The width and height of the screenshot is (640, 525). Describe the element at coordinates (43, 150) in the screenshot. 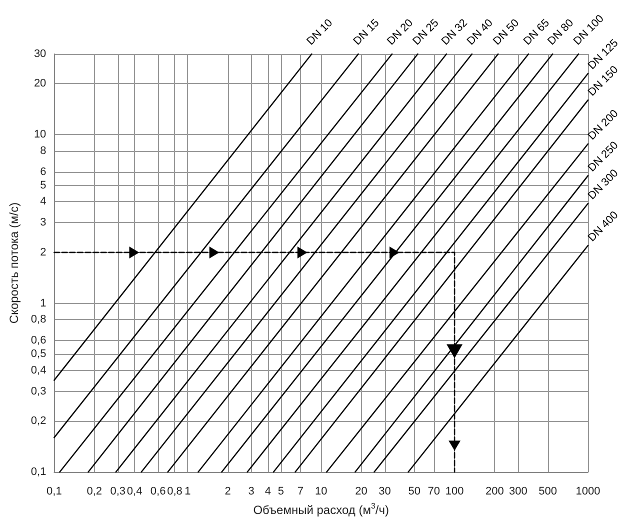

I see `y-tick-label: 8` at that location.